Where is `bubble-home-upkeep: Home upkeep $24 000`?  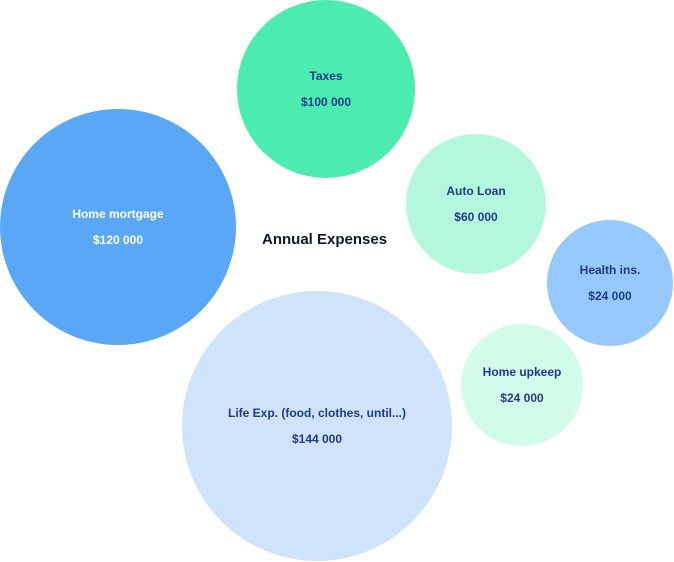
bubble-home-upkeep: Home upkeep $24 000 is located at coordinates (522, 385).